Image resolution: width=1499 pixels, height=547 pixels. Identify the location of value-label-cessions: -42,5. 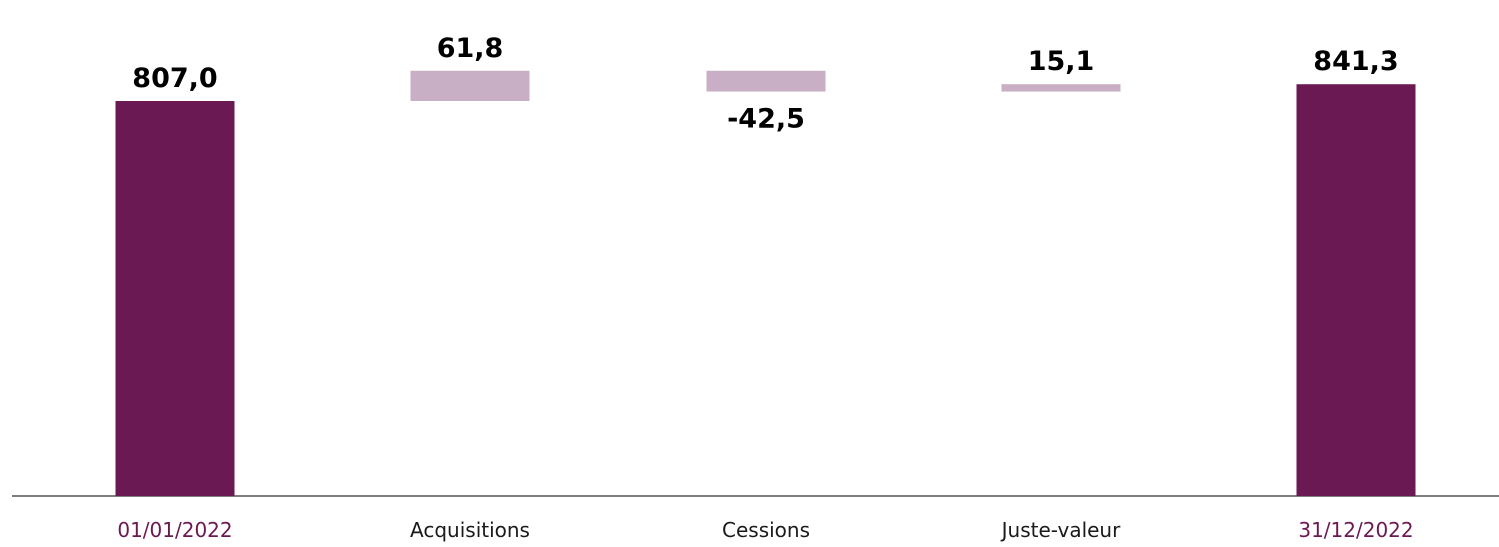
(766, 119).